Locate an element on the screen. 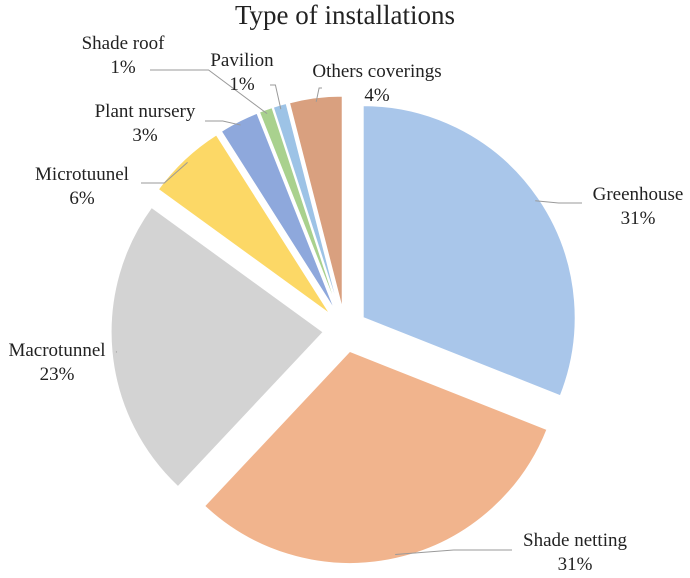 The image size is (690, 578). slice-percent: 4% is located at coordinates (377, 95).